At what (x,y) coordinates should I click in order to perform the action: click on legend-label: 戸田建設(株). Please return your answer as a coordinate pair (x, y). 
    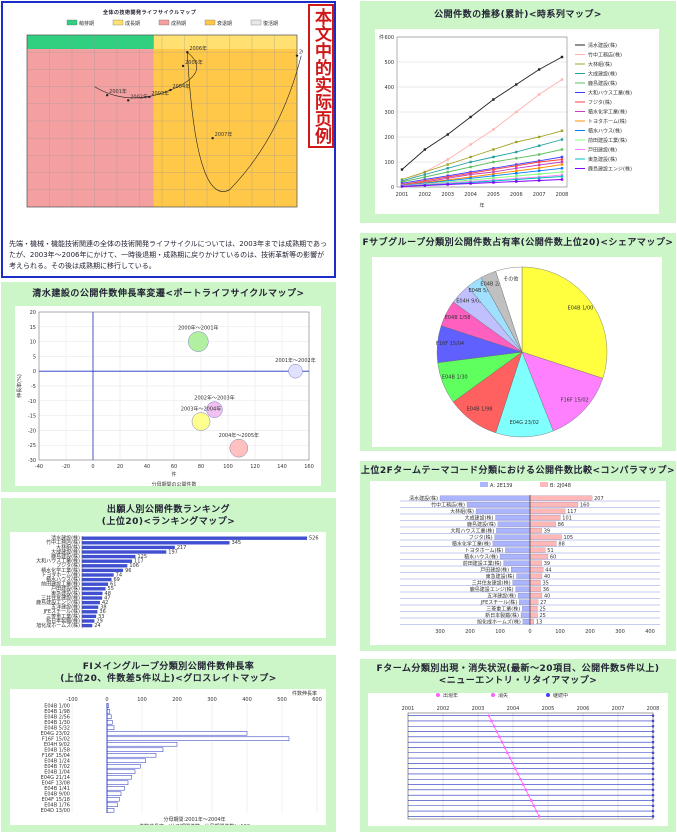
    Looking at the image, I should click on (602, 150).